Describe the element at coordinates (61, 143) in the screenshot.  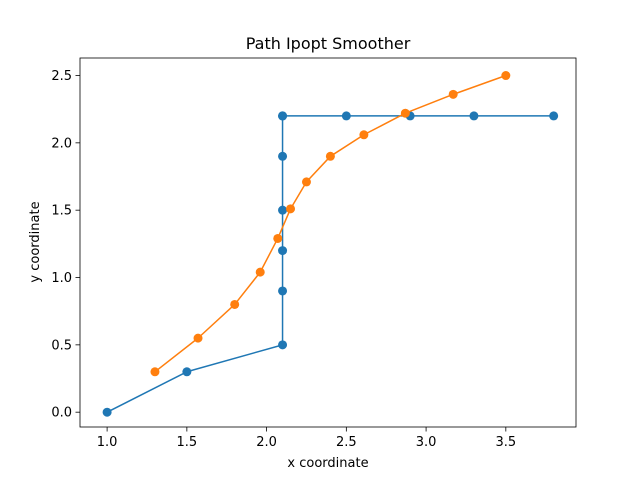
I see `y-tick-label: 2.0` at that location.